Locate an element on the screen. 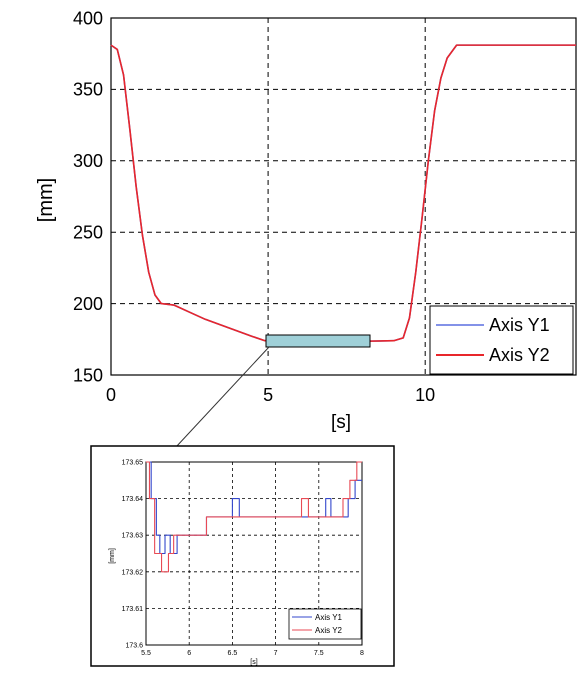 Image resolution: width=585 pixels, height=674 pixels. y-tick-label-4: 173.64 is located at coordinates (133, 499).